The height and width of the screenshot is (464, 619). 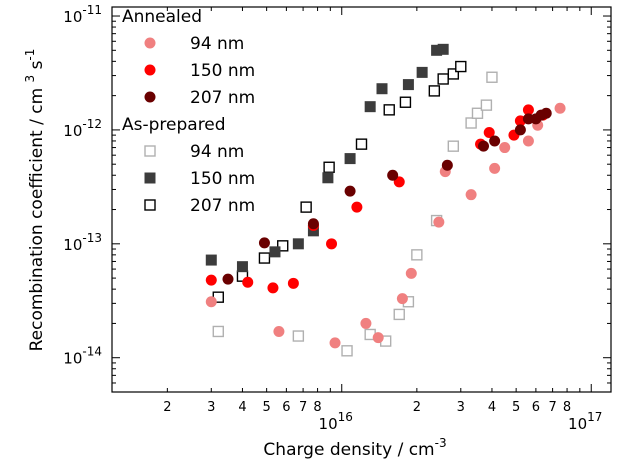 I want to click on x-axis-label: Charge density / cm-3, so click(x=354, y=448).